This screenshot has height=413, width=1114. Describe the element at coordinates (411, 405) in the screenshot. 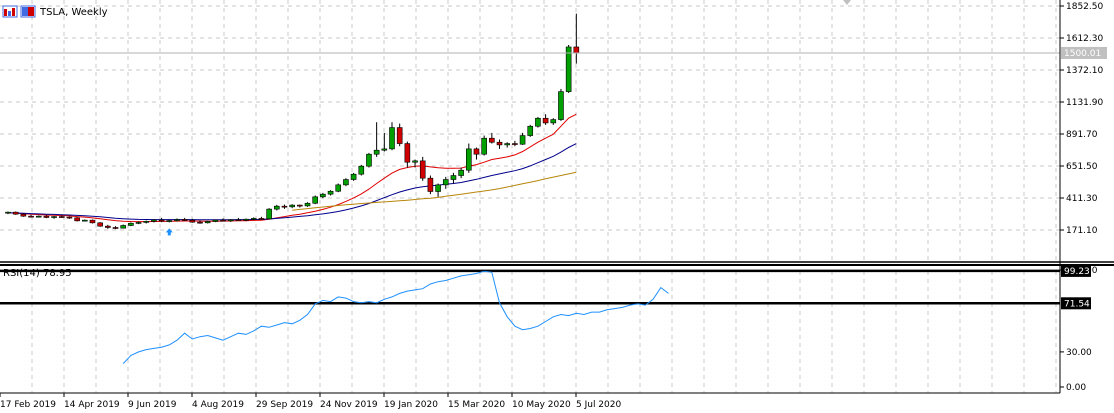

I see `time-tick-label: 19 Jan 2020` at that location.